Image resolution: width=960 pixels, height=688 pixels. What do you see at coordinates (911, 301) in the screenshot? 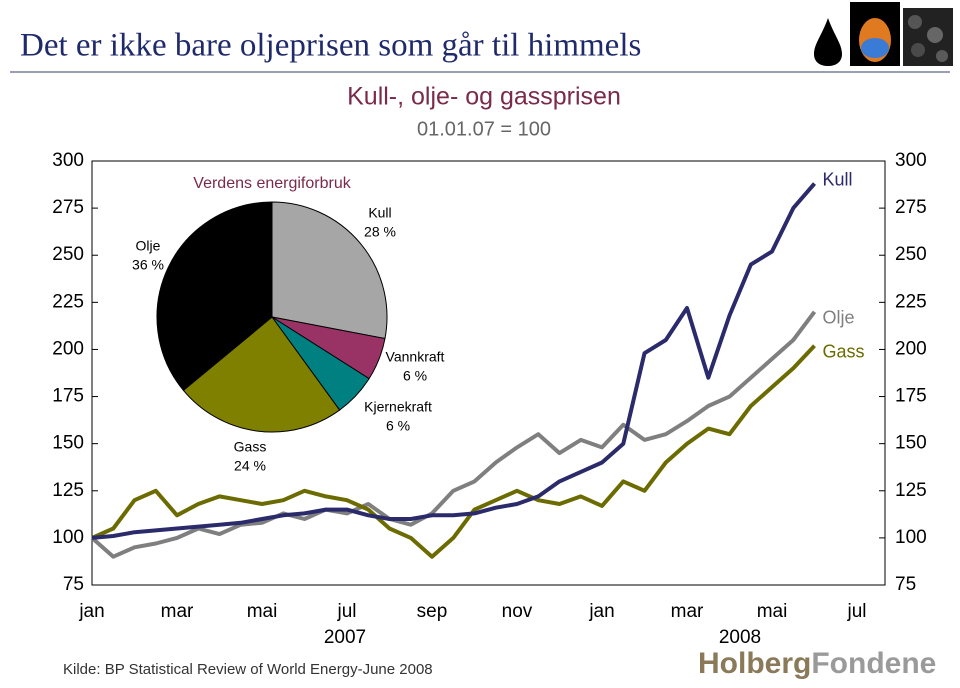
I see `y2-tick-label: 225` at bounding box center [911, 301].